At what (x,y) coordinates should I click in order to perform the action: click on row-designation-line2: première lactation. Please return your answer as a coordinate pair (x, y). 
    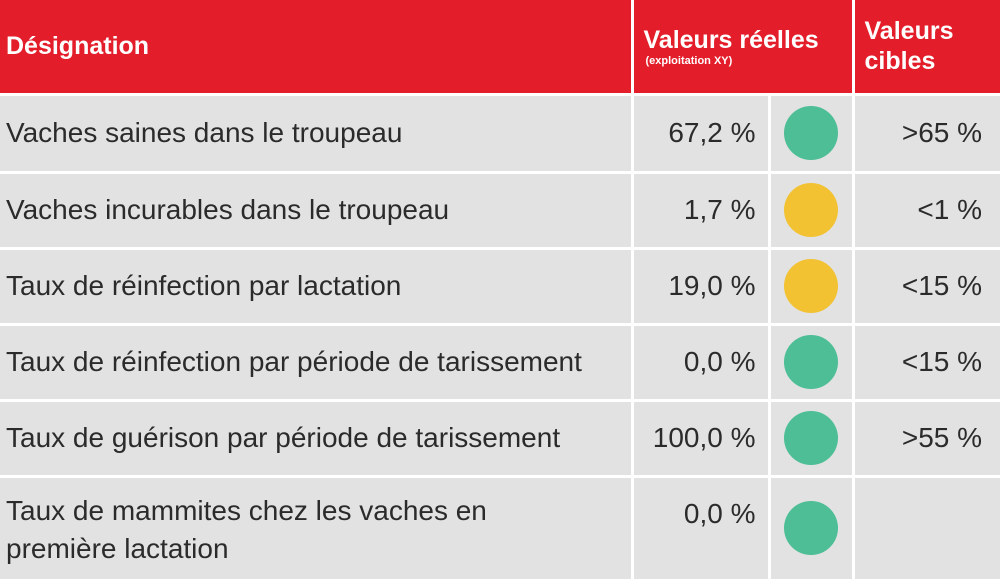
    Looking at the image, I should click on (117, 548).